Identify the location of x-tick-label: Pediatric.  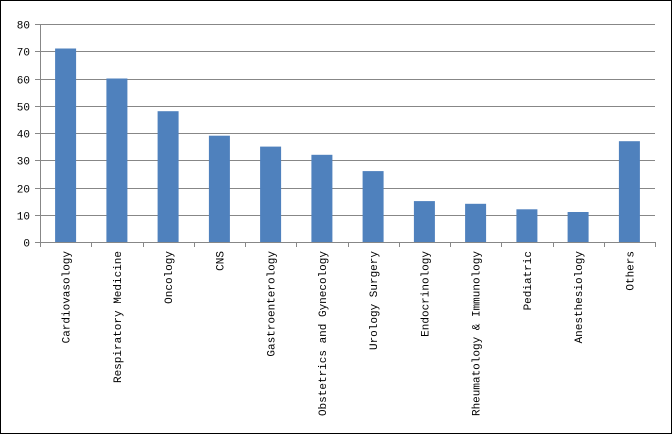
(529, 280).